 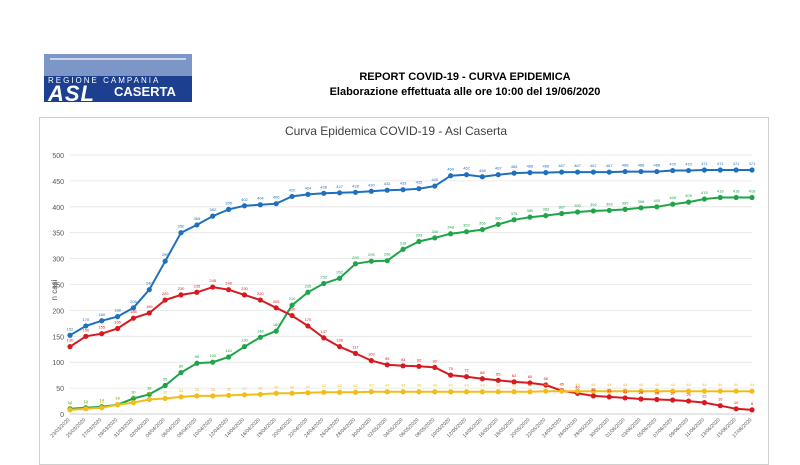 I want to click on data-label-blue: 350, so click(x=181, y=226).